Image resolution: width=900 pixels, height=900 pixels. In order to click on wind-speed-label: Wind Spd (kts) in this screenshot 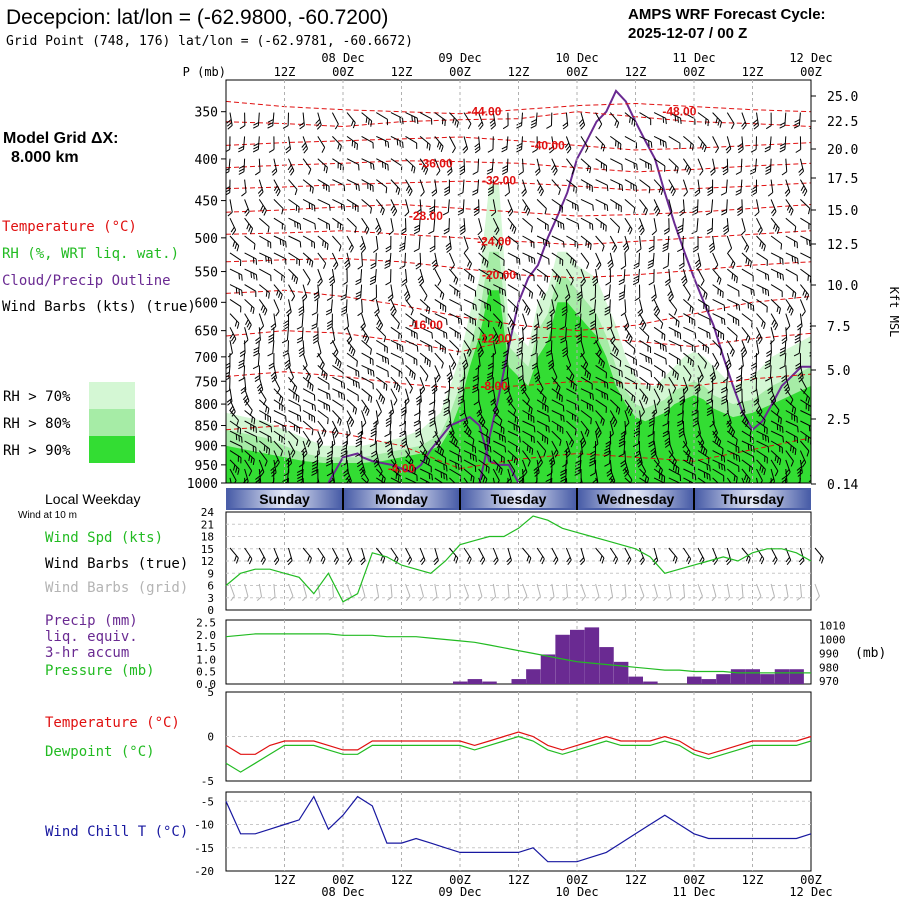, I will do `click(104, 538)`.